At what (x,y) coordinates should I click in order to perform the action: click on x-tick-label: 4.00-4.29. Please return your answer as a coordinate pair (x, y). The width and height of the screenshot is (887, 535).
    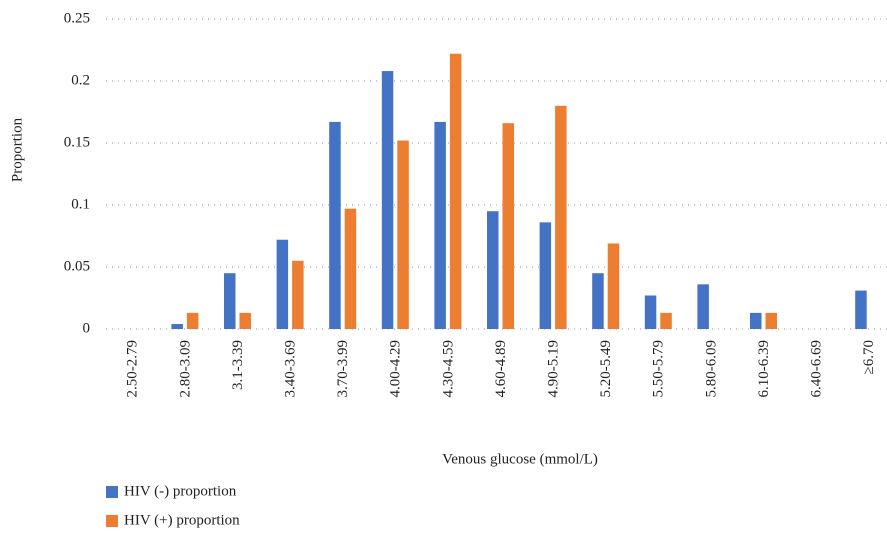
    Looking at the image, I should click on (396, 369).